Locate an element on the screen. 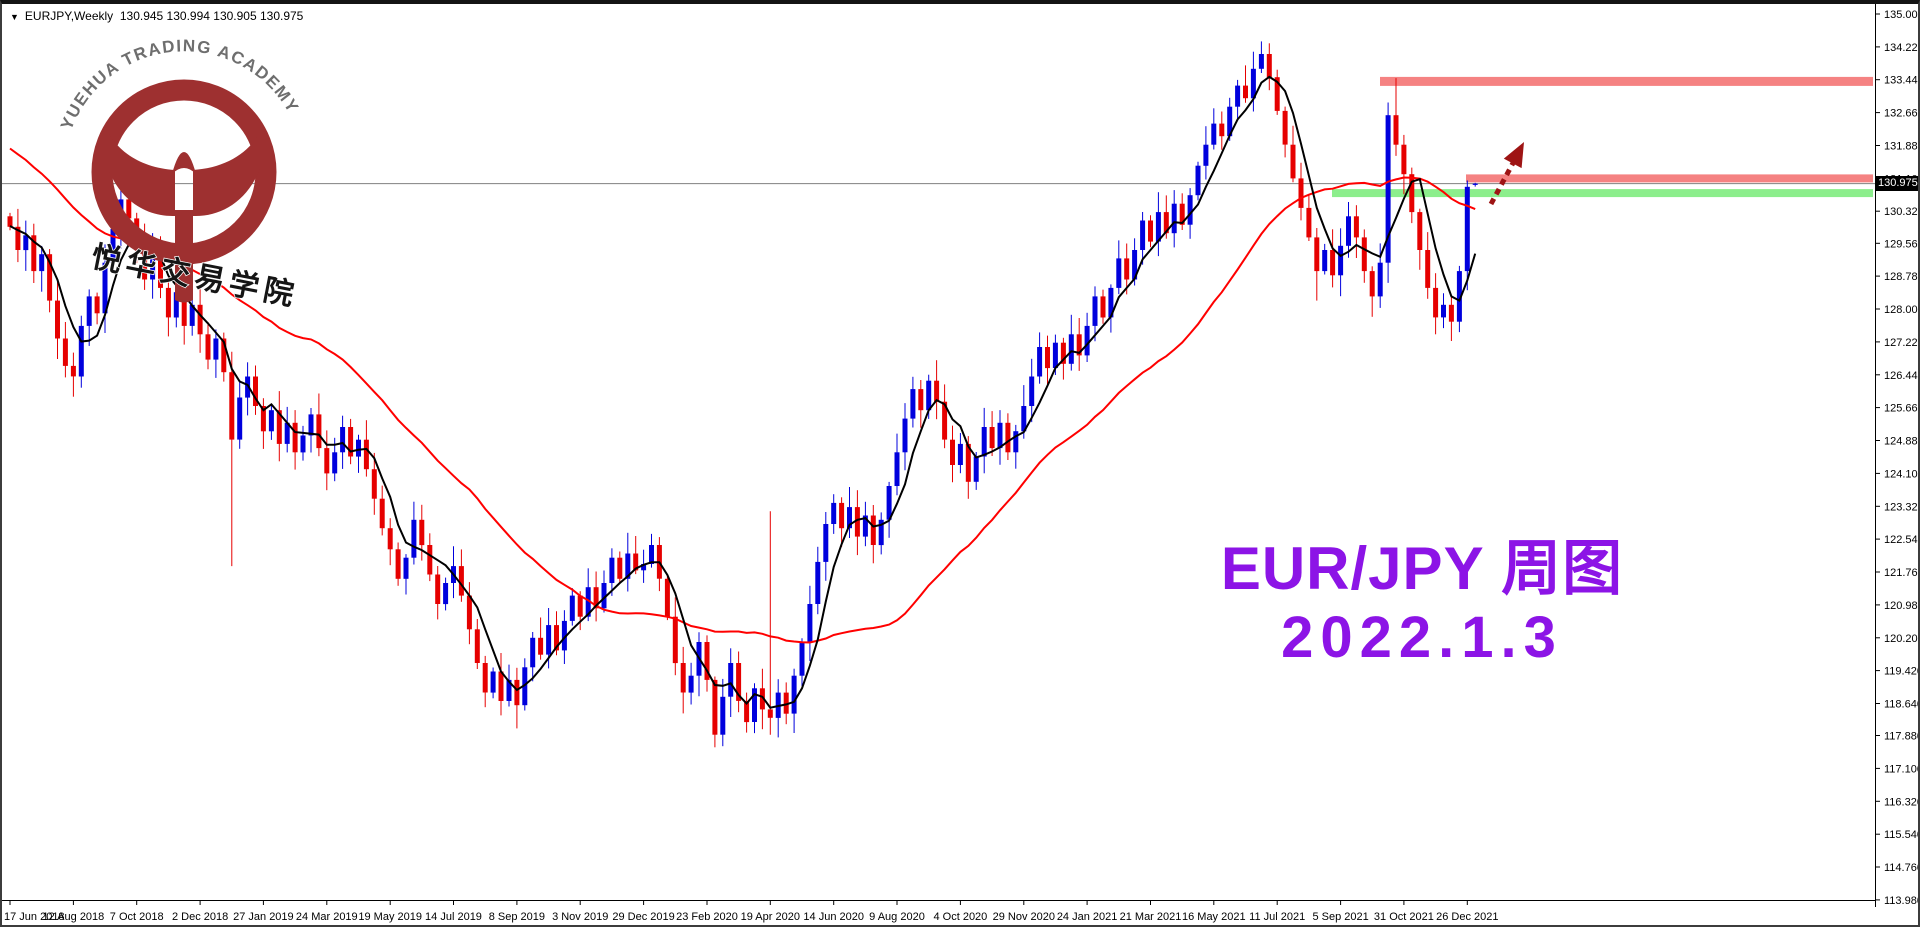  price-tick-label: 124.100 is located at coordinates (1902, 474).